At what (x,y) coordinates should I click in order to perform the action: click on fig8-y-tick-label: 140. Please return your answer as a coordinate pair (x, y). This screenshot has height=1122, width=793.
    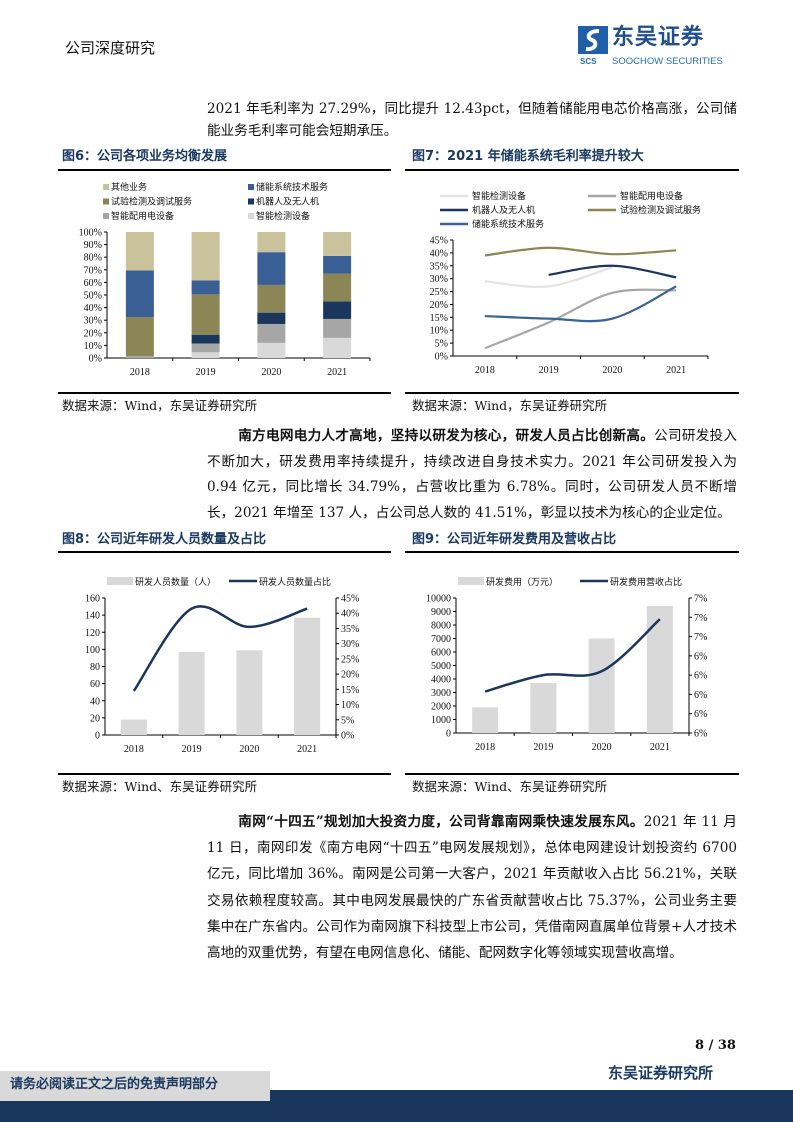
    Looking at the image, I should click on (92, 616).